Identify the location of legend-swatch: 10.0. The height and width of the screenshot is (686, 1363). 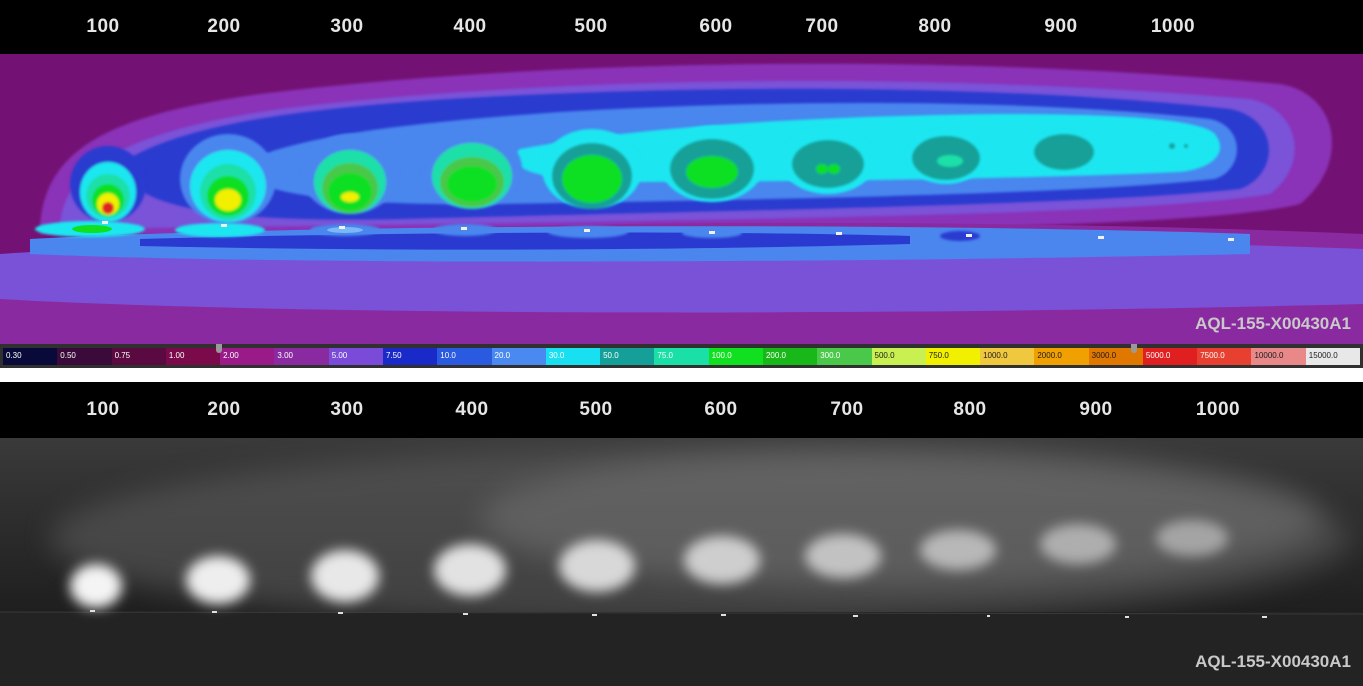
(464, 356).